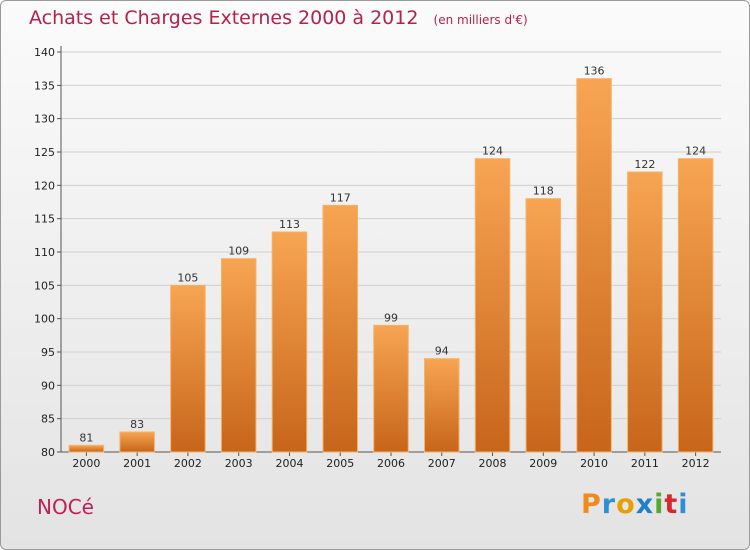 The height and width of the screenshot is (550, 750). What do you see at coordinates (48, 419) in the screenshot?
I see `y-tick-label: 85` at bounding box center [48, 419].